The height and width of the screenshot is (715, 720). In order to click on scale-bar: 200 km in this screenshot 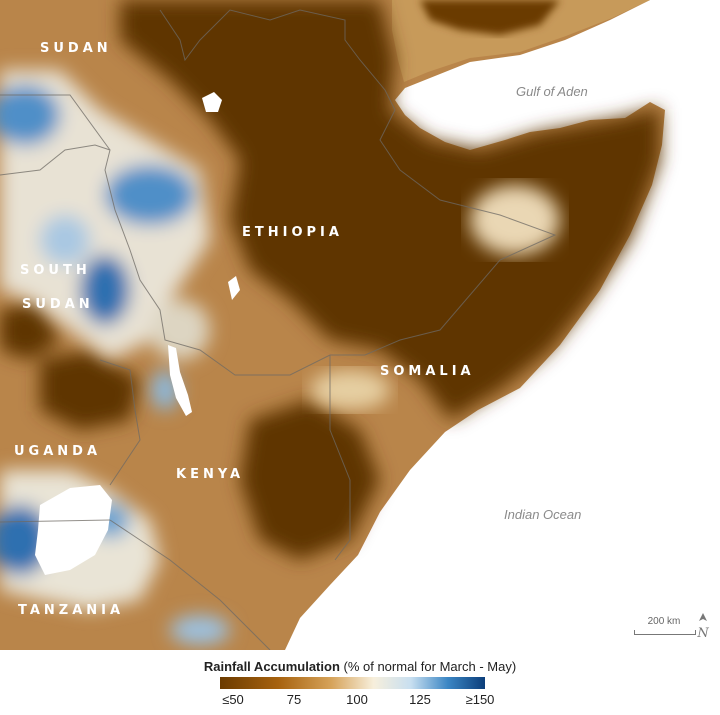, I will do `click(665, 625)`.